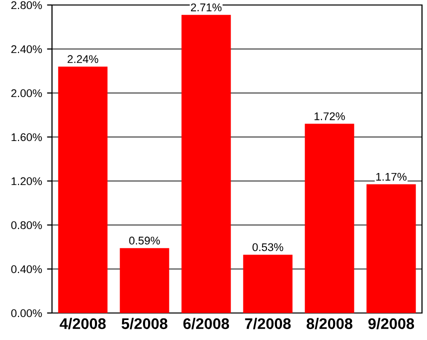 This screenshot has height=340, width=427. Describe the element at coordinates (26, 93) in the screenshot. I see `y-tick-label: 2.00%` at that location.